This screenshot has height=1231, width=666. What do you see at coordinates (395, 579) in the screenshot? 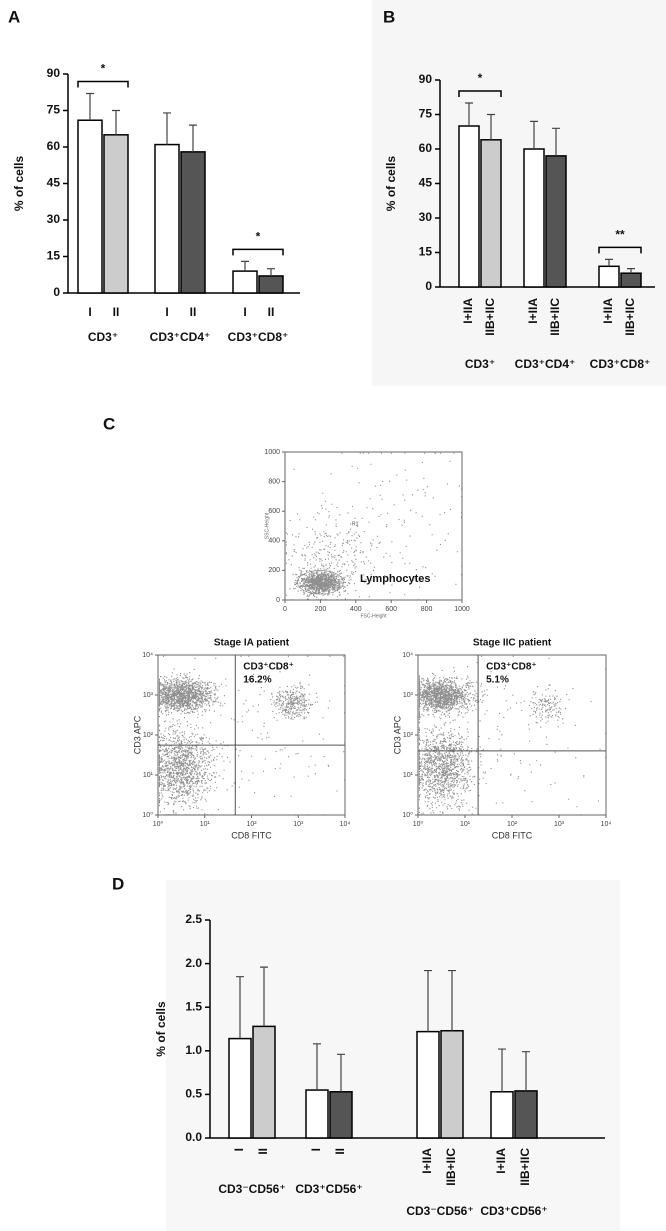
I see `population-label: Lymphocytes` at bounding box center [395, 579].